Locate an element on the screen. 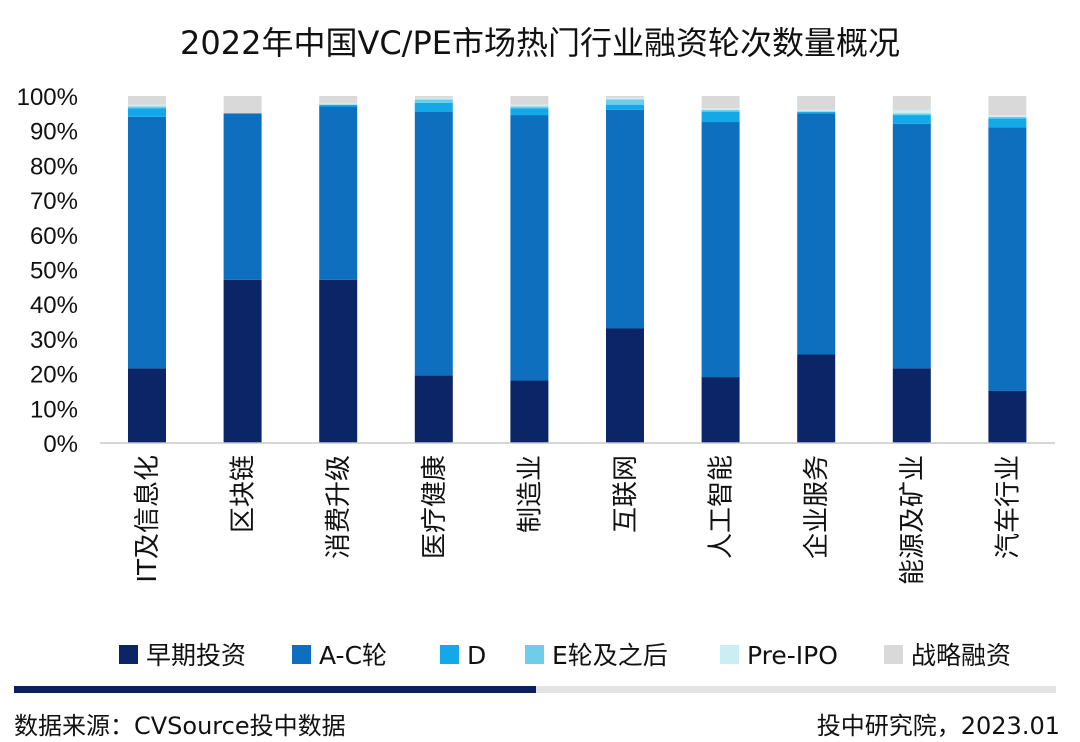  chart-title: 2022年中国VC/PE市场热门行业融资轮次数量概况 is located at coordinates (540, 43).